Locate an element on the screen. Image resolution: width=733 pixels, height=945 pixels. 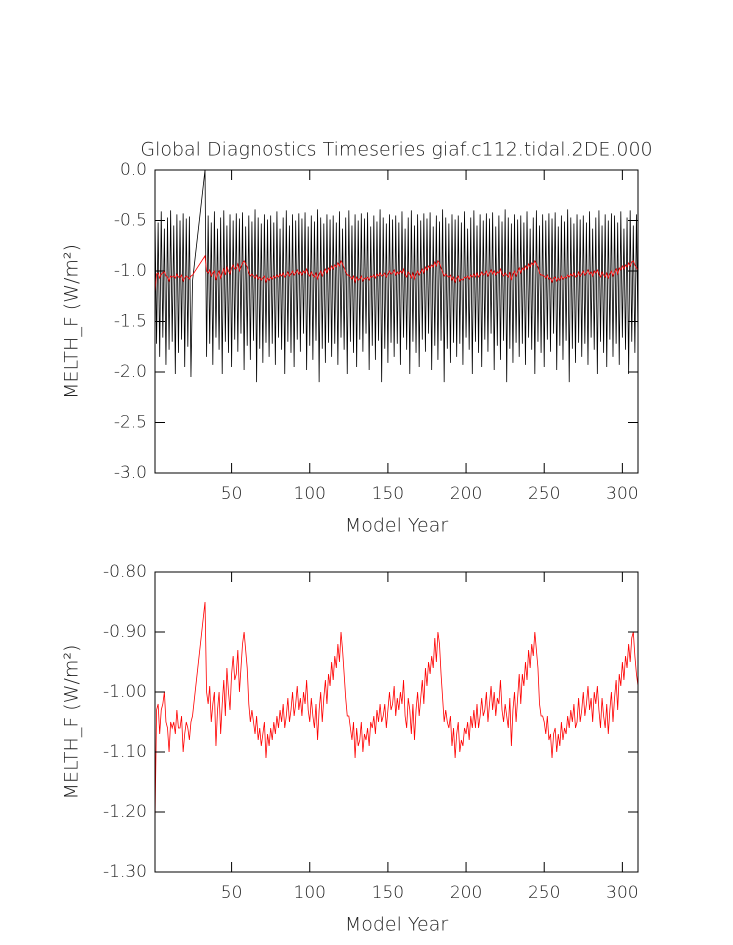
y-tick-label: -1.00 is located at coordinates (125, 692).